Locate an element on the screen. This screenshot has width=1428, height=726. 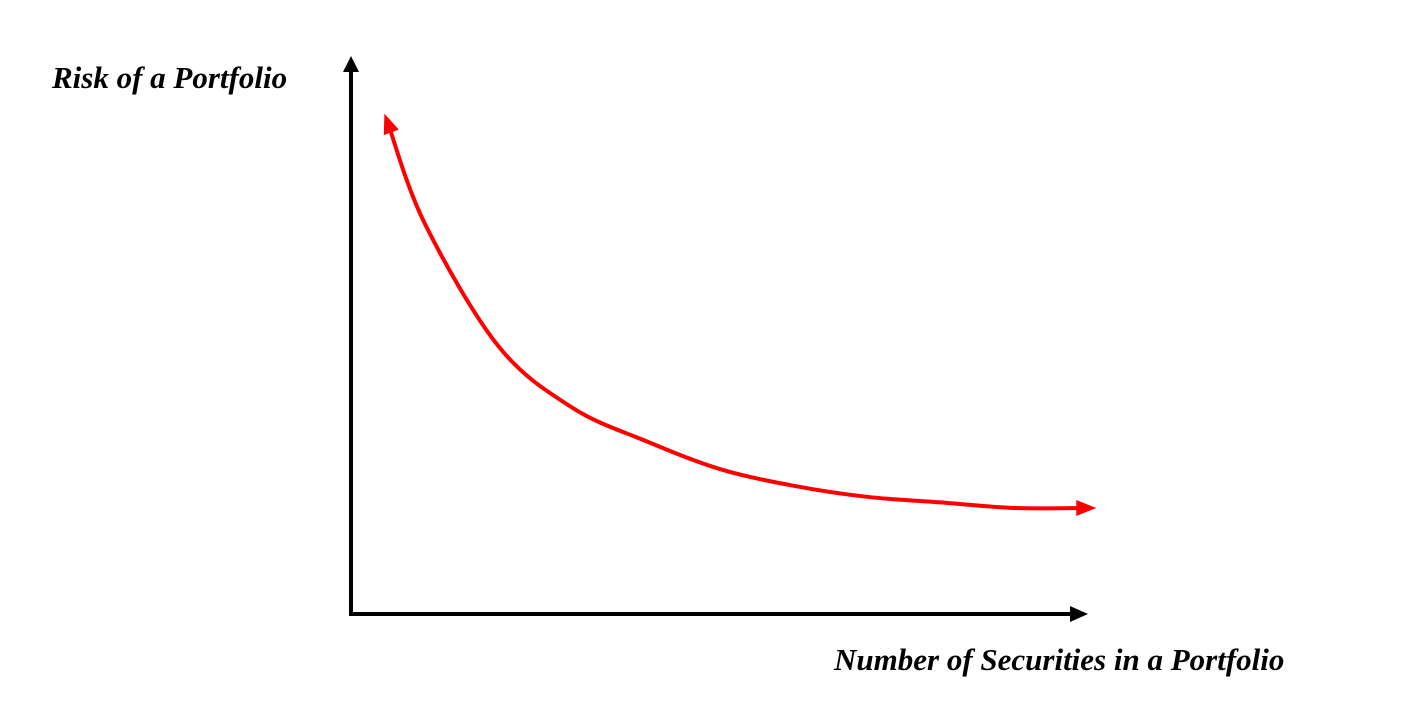
x-axis-label: Number of Securities in a Portfolio is located at coordinates (1059, 659).